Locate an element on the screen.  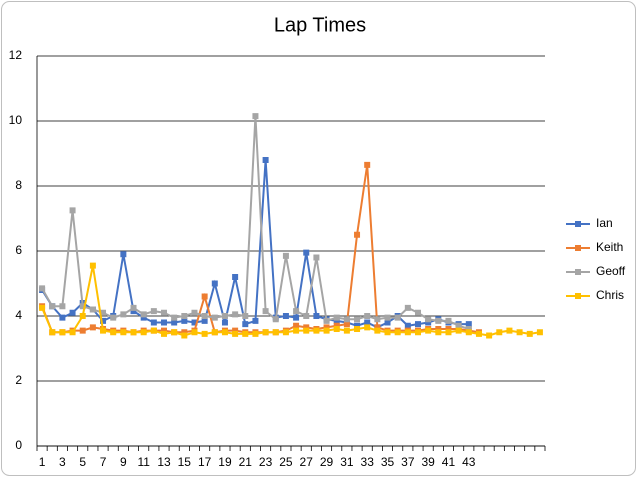
x-tick-label: 33 is located at coordinates (368, 462).